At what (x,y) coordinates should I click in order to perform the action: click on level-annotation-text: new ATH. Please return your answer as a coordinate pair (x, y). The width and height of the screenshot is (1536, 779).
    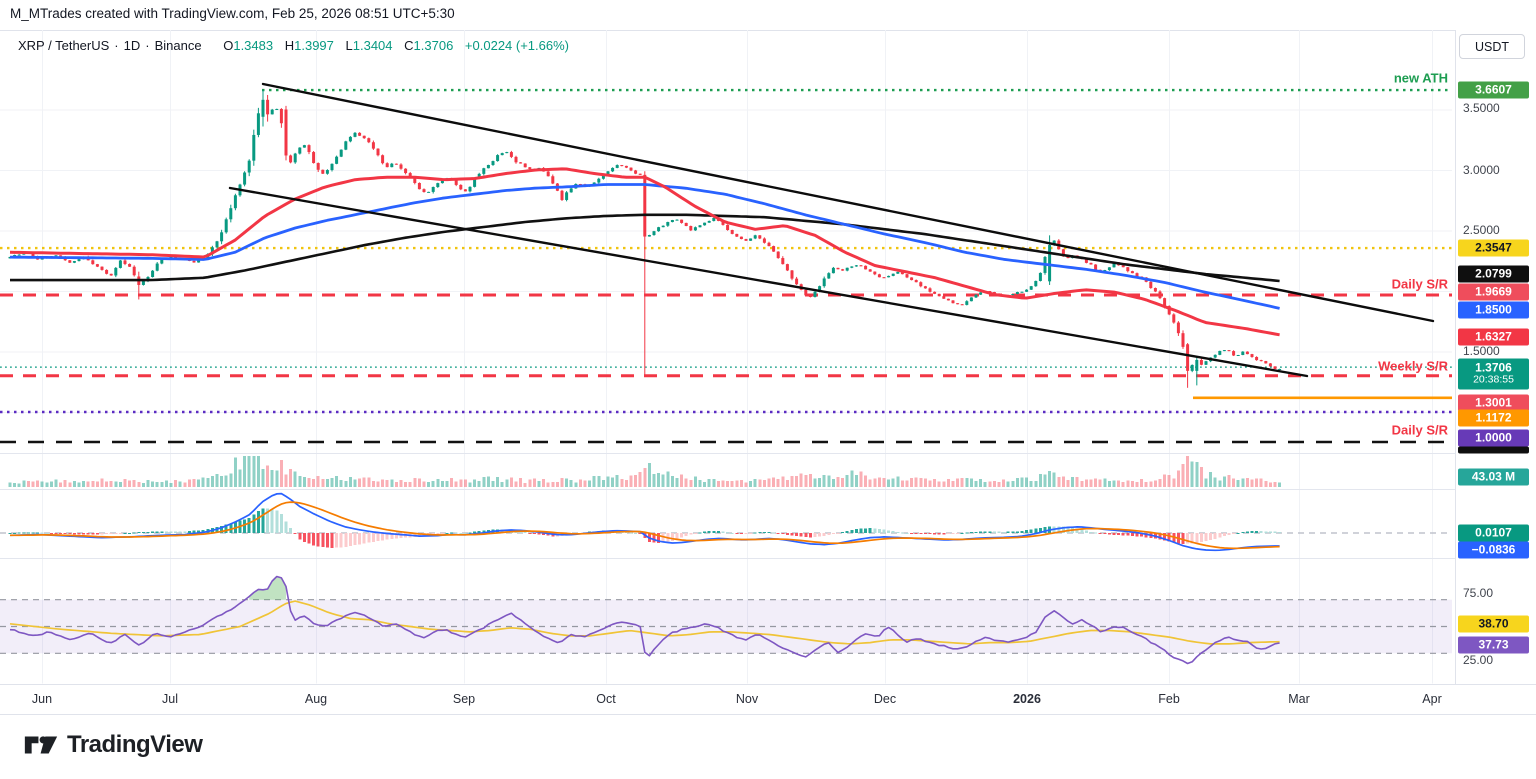
    Looking at the image, I should click on (1420, 78).